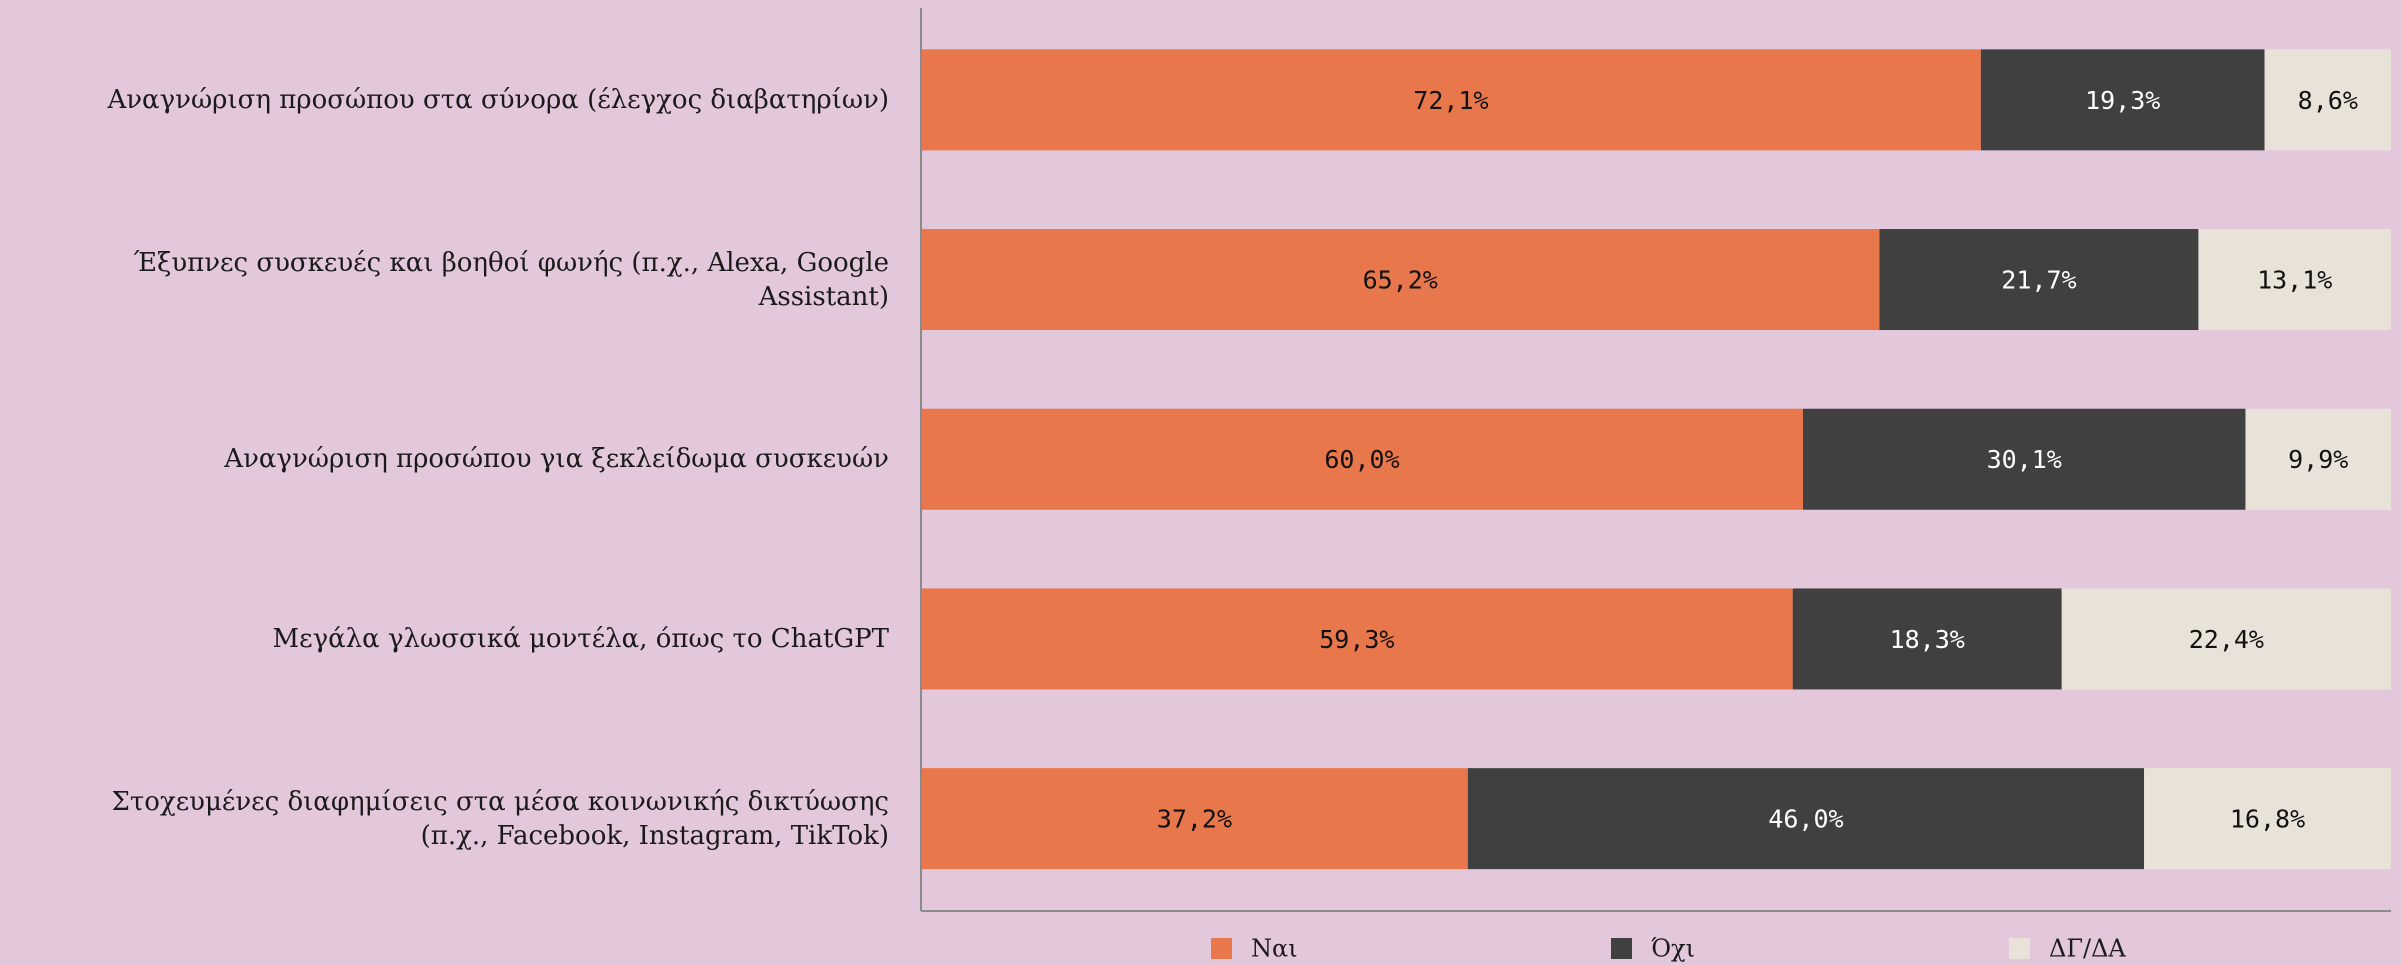 The width and height of the screenshot is (2402, 965). I want to click on value-label: 60,0%, so click(1361, 459).